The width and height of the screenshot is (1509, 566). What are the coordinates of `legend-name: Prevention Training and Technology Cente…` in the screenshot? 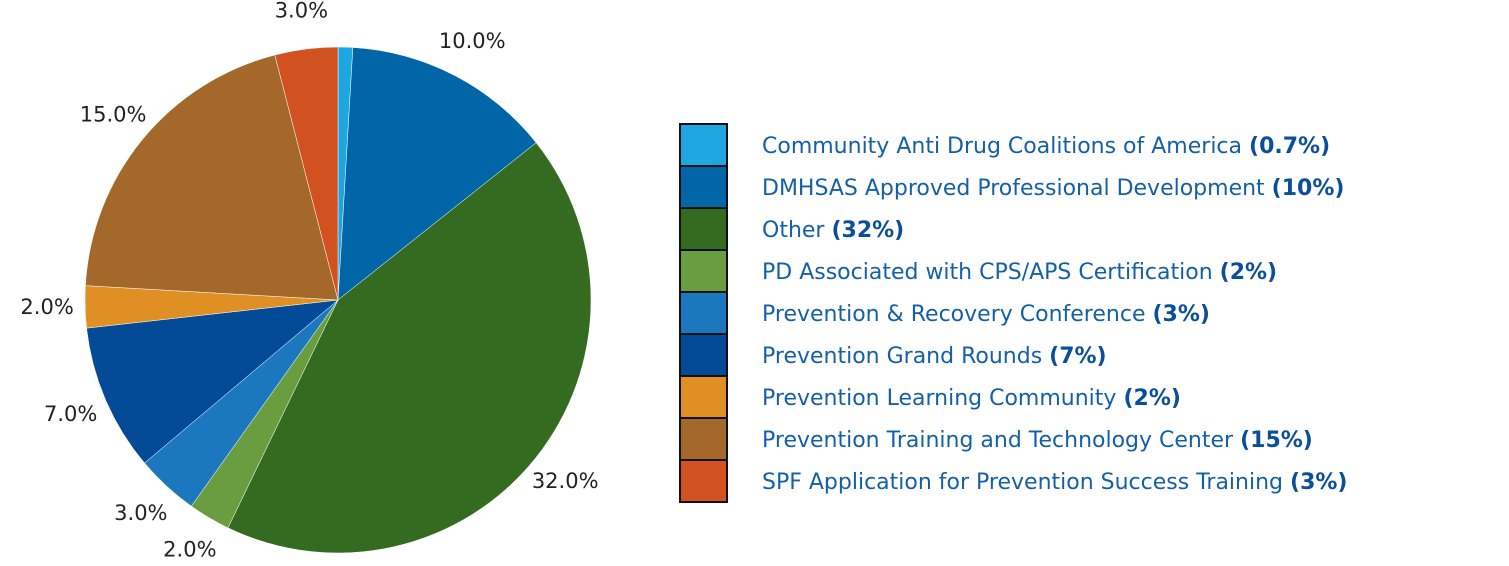 It's located at (998, 440).